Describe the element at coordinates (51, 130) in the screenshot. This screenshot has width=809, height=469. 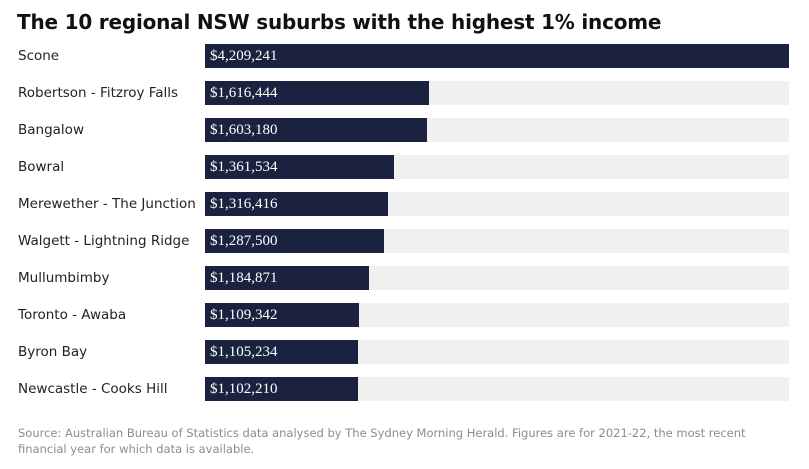
I see `category-label: Bangalow` at that location.